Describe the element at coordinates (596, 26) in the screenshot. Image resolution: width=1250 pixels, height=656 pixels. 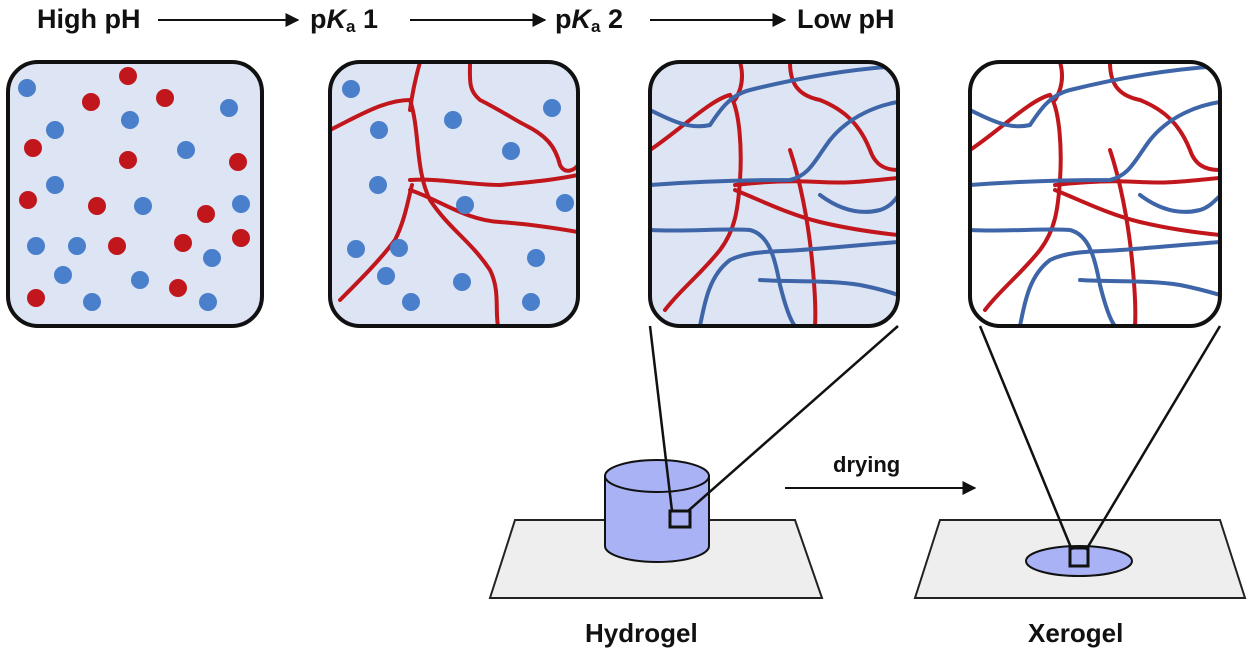
I see `pka2-subscript: a` at that location.